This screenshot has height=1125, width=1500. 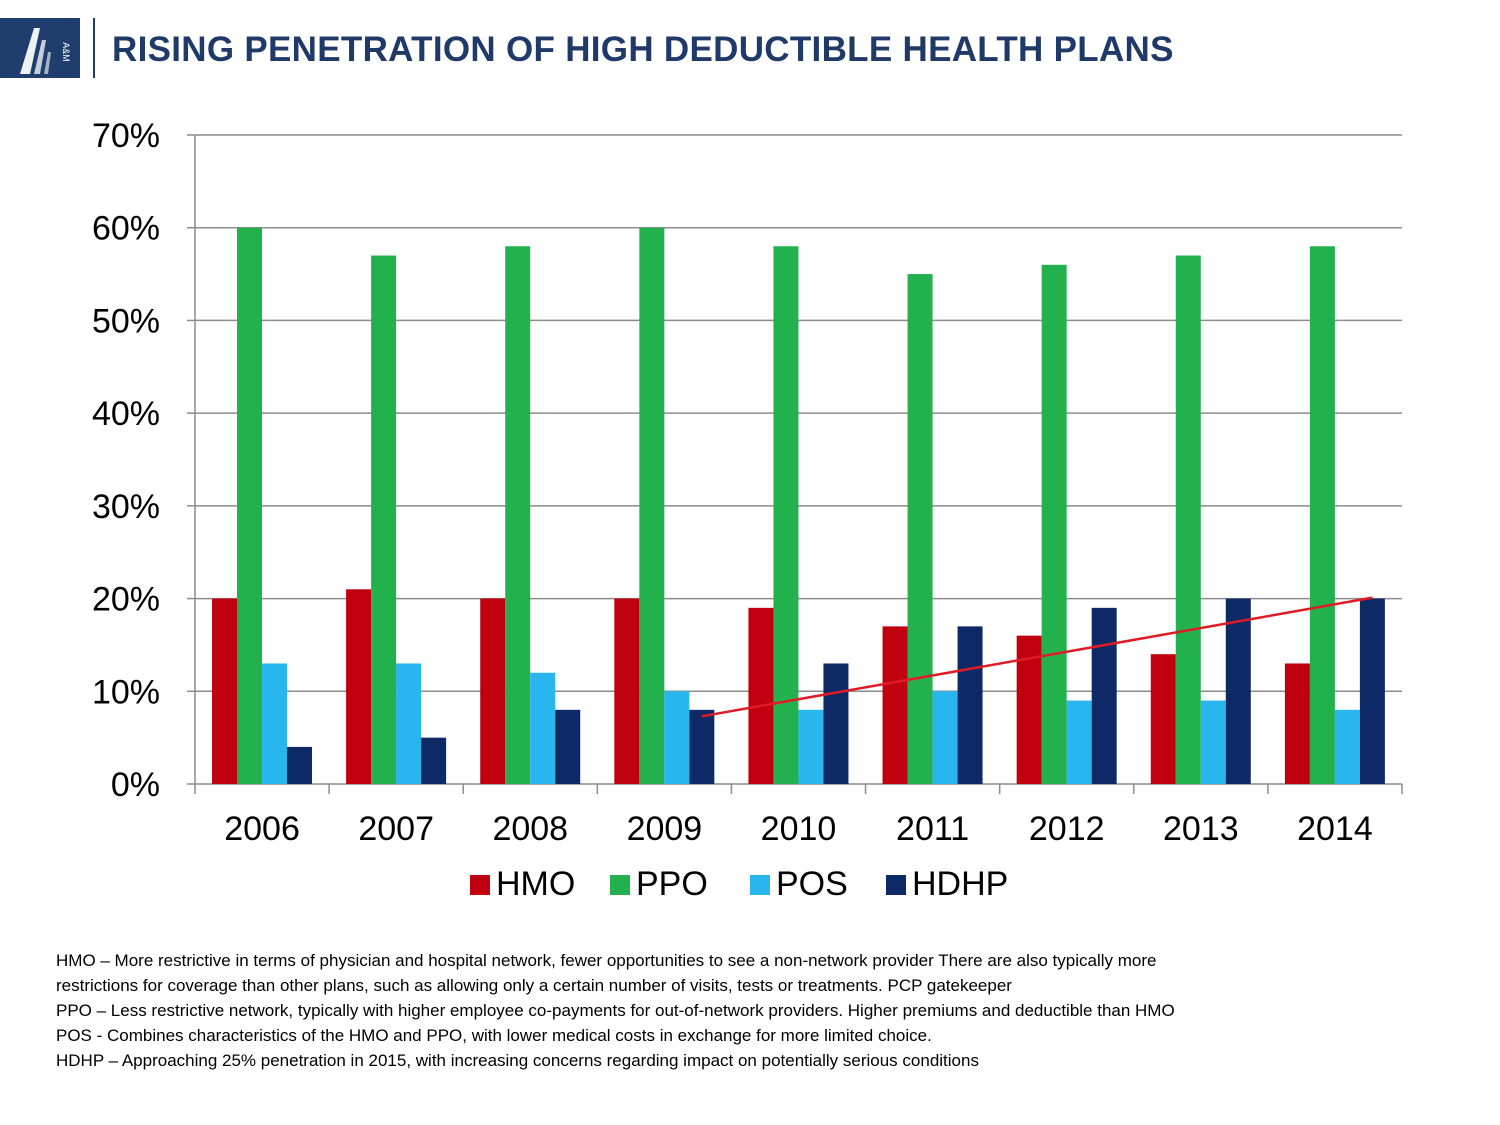 What do you see at coordinates (1163, 719) in the screenshot?
I see `bar-hmo-2013` at bounding box center [1163, 719].